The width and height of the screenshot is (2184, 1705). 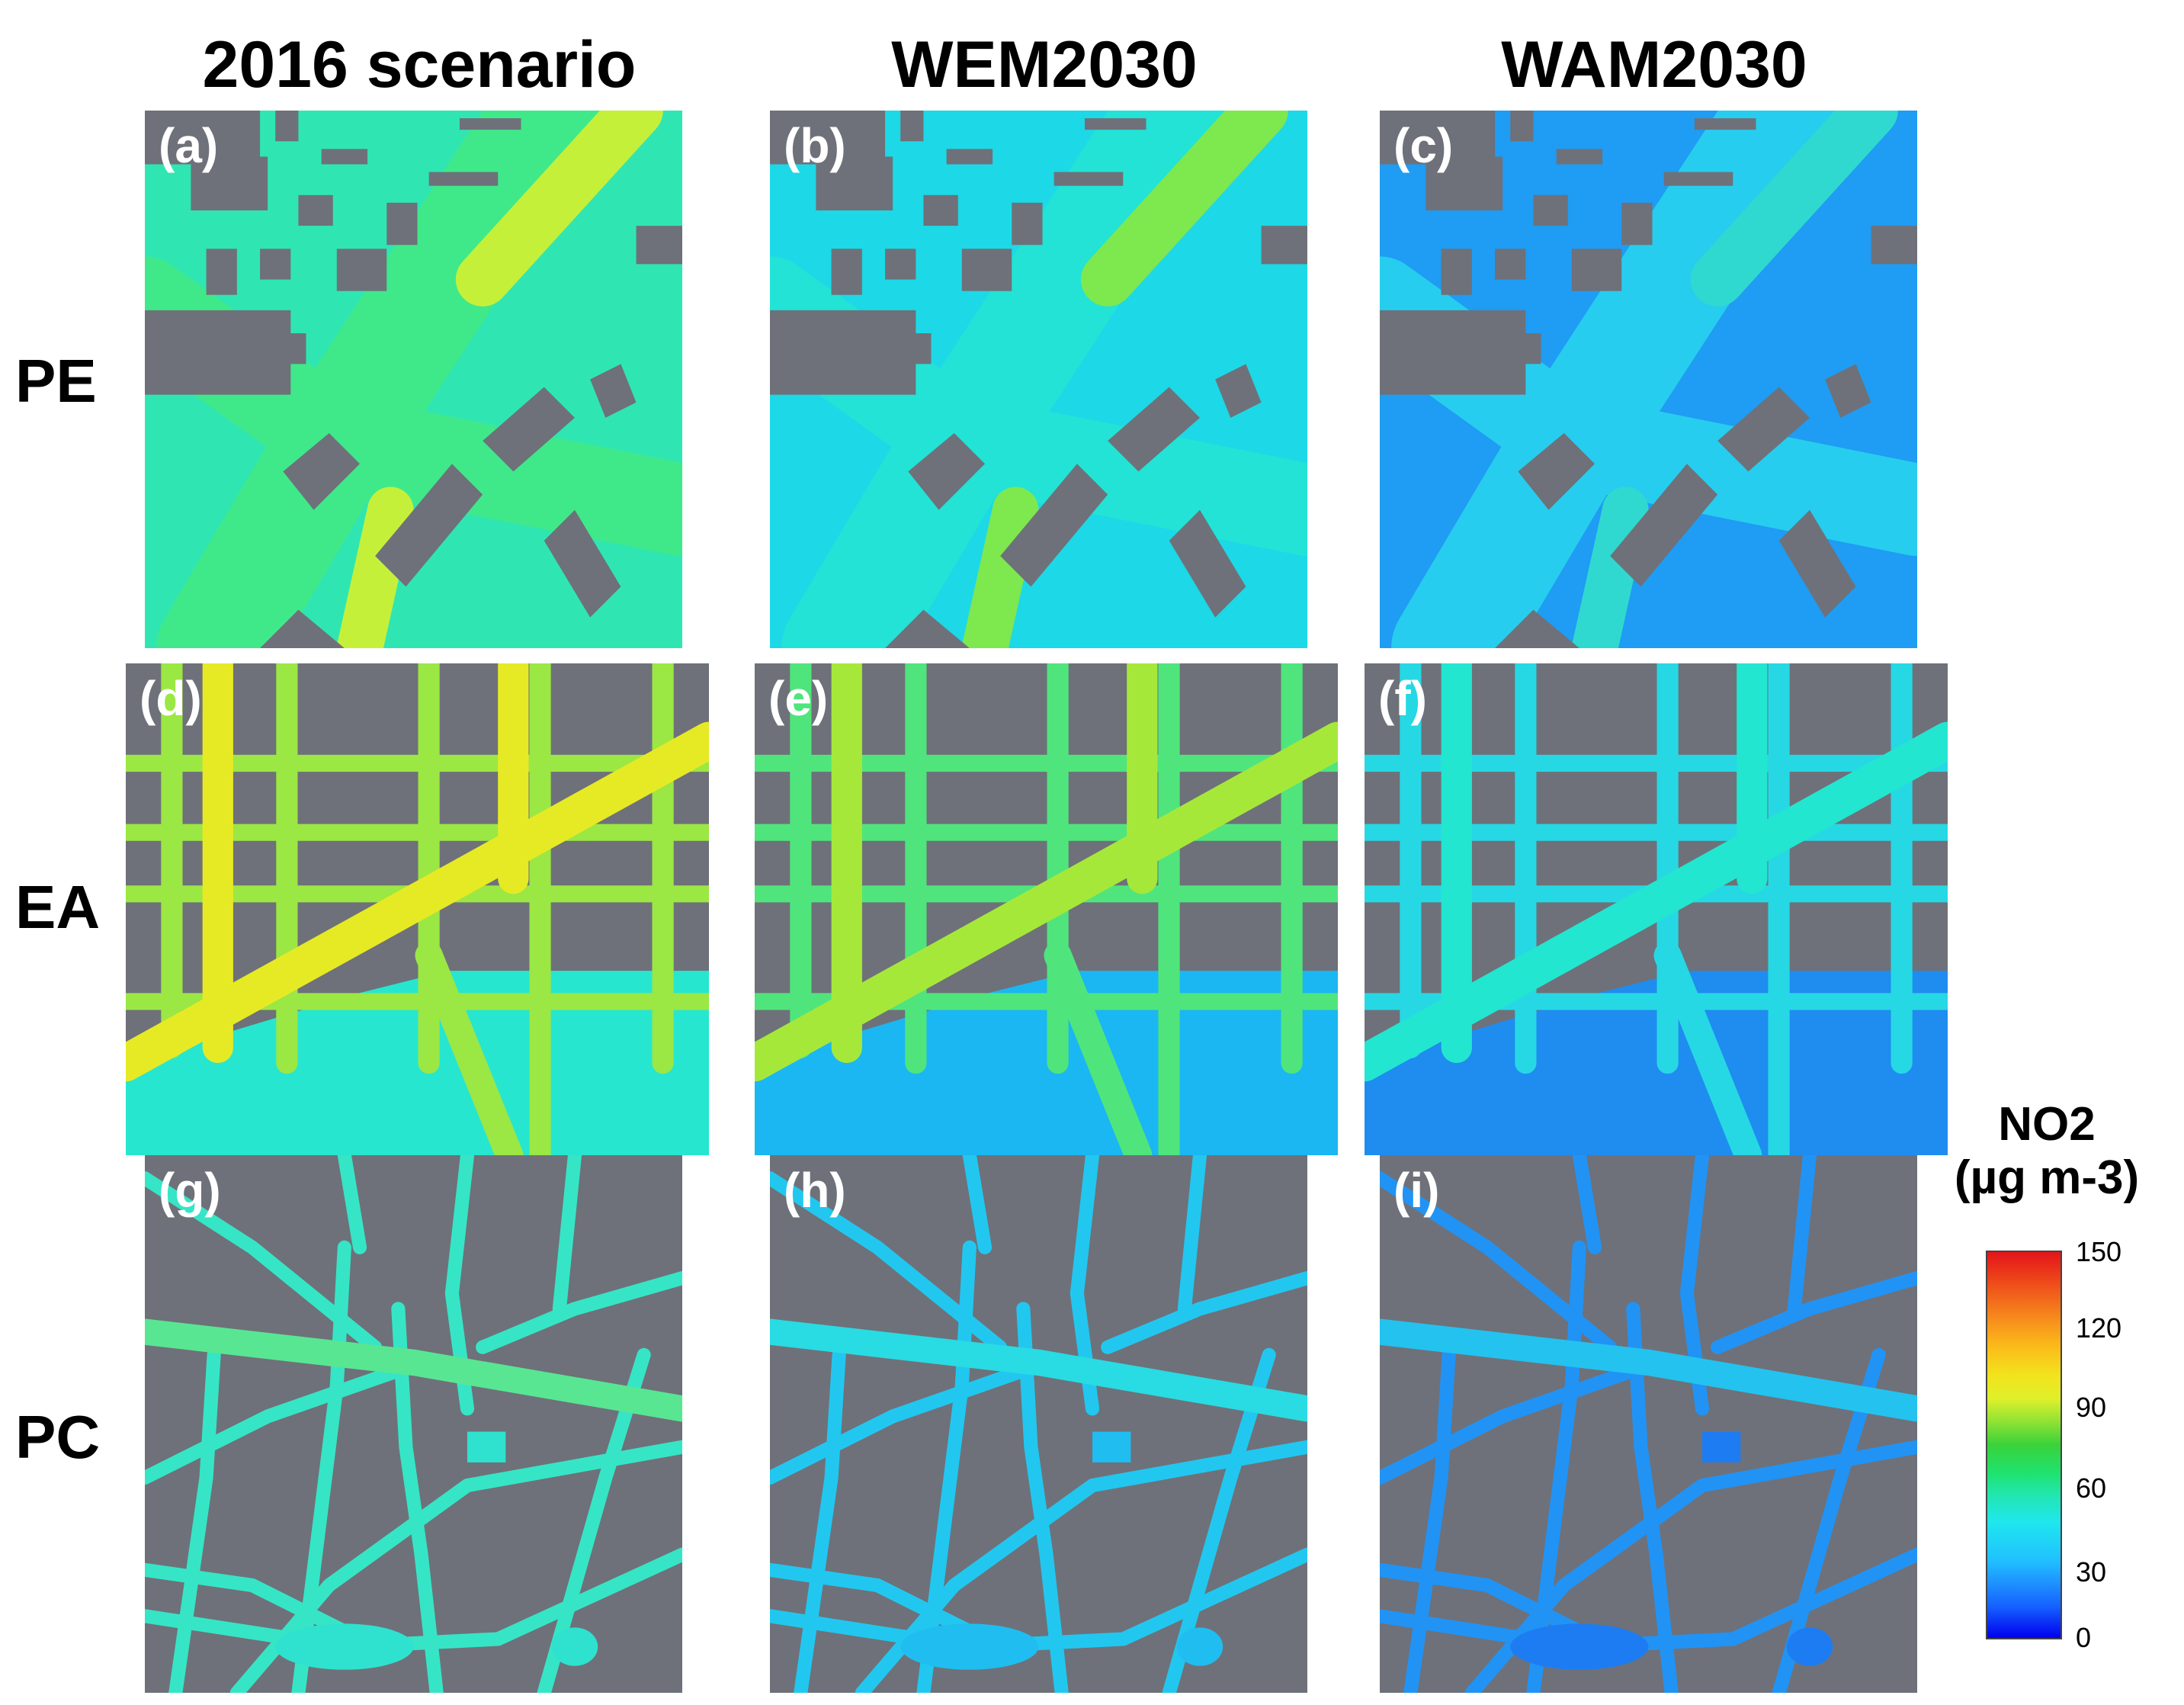 What do you see at coordinates (2084, 1637) in the screenshot?
I see `colorbar-tick-0: 0` at bounding box center [2084, 1637].